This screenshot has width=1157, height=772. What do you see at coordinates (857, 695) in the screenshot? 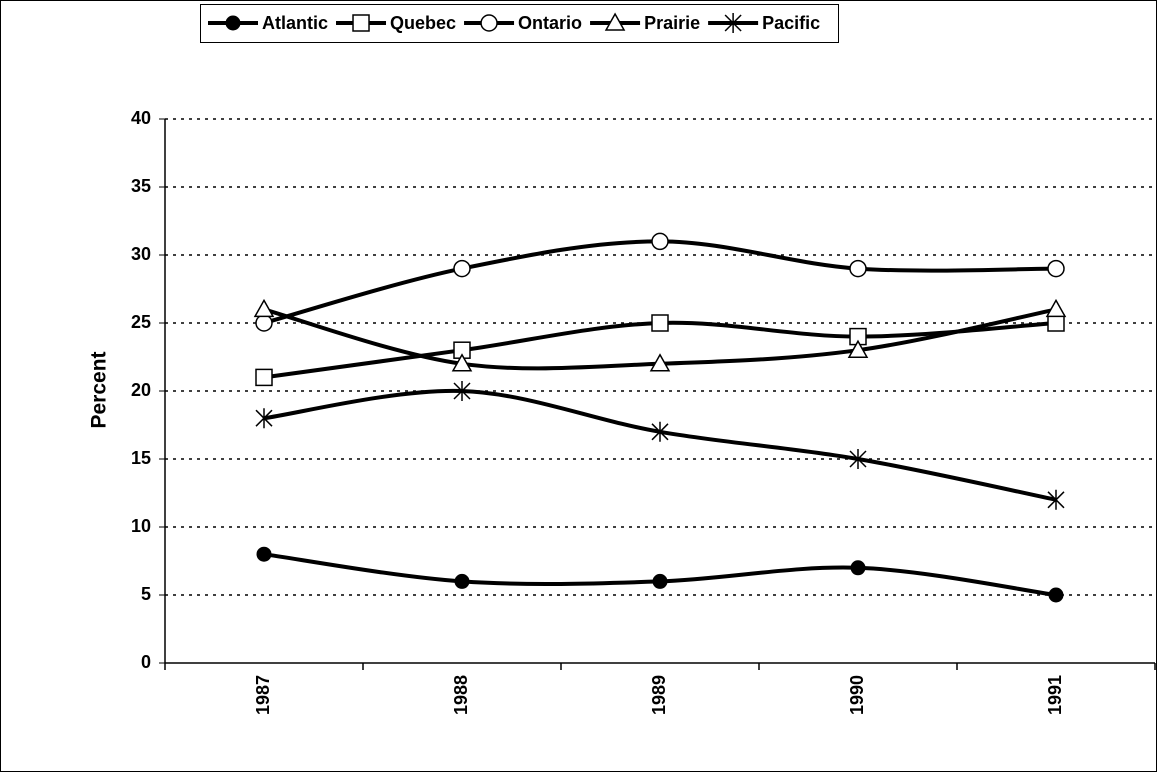
I see `x-tick-label: 1990` at bounding box center [857, 695].